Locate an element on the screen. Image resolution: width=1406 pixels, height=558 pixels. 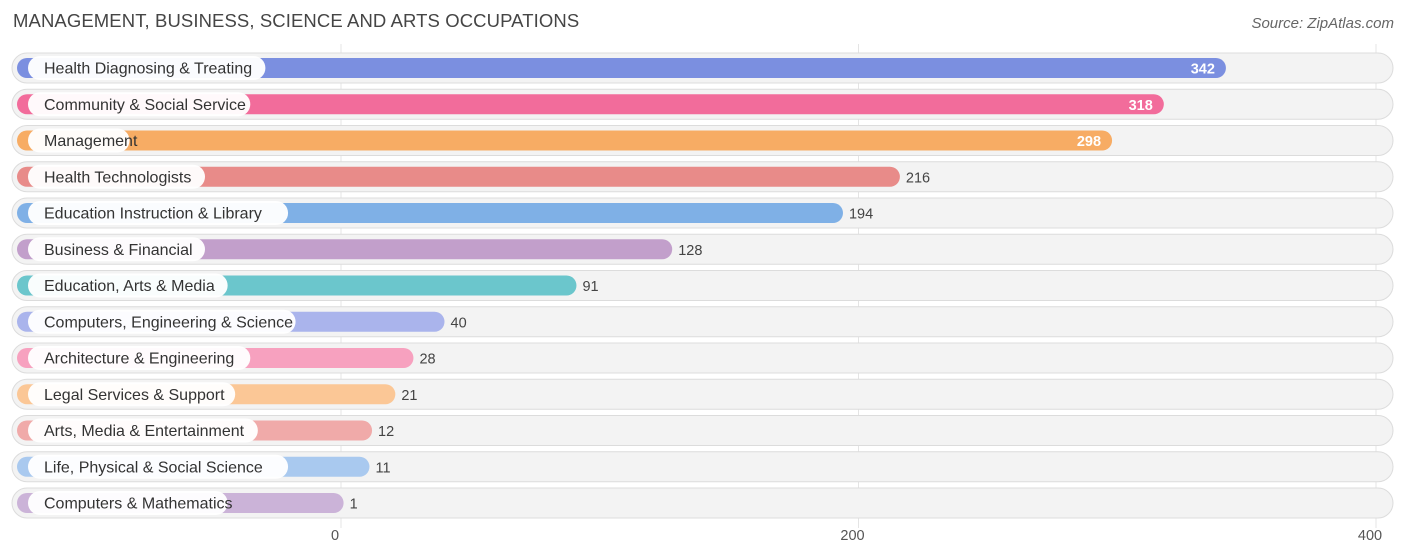
value-label: 318 is located at coordinates (1141, 106).